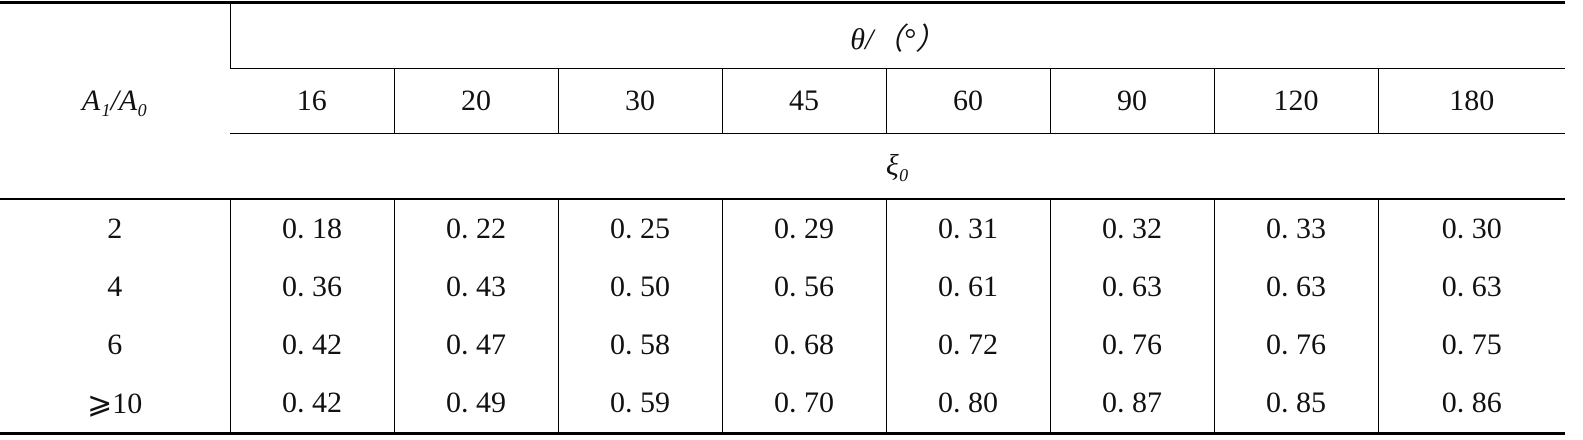 The width and height of the screenshot is (1583, 440). Describe the element at coordinates (1471, 404) in the screenshot. I see `value-cell: 0. 86` at that location.